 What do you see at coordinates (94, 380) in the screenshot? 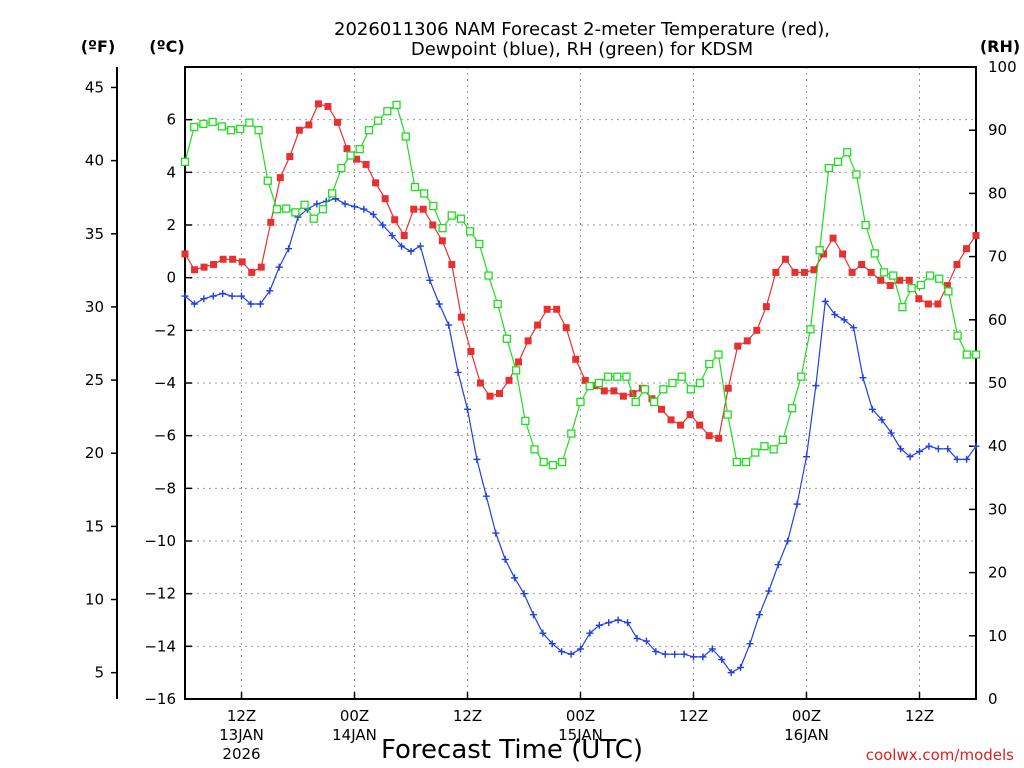
I see `fahrenheit-tick-label: 25` at bounding box center [94, 380].